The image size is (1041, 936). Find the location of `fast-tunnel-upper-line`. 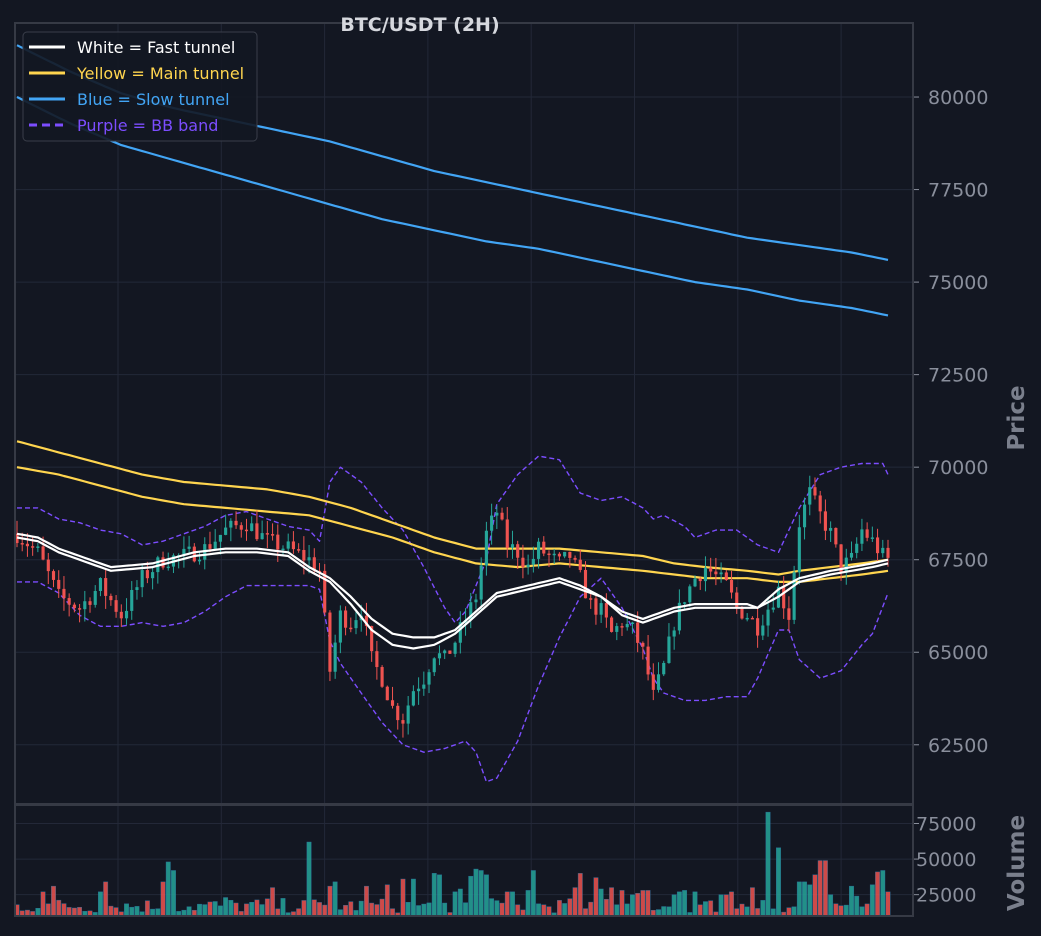

fast-tunnel-upper-line is located at coordinates (452, 585).